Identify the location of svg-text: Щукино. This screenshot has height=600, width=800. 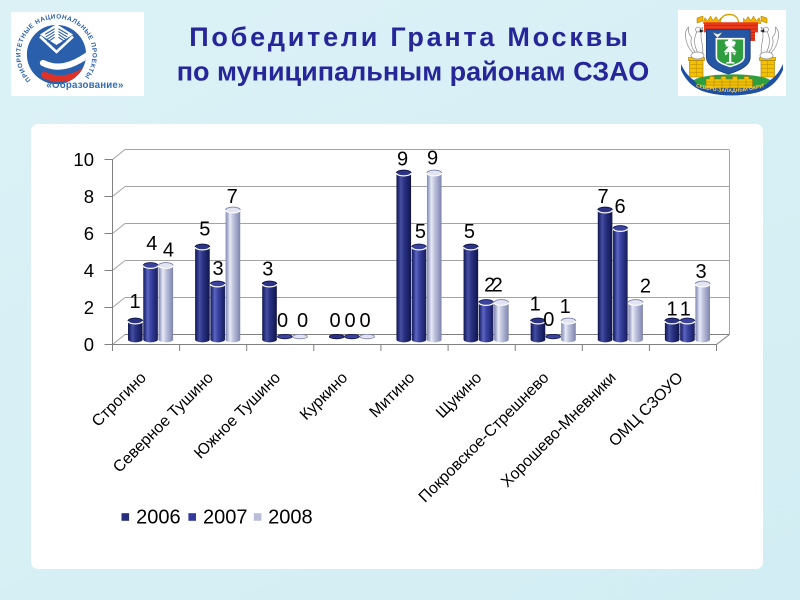
(459, 395).